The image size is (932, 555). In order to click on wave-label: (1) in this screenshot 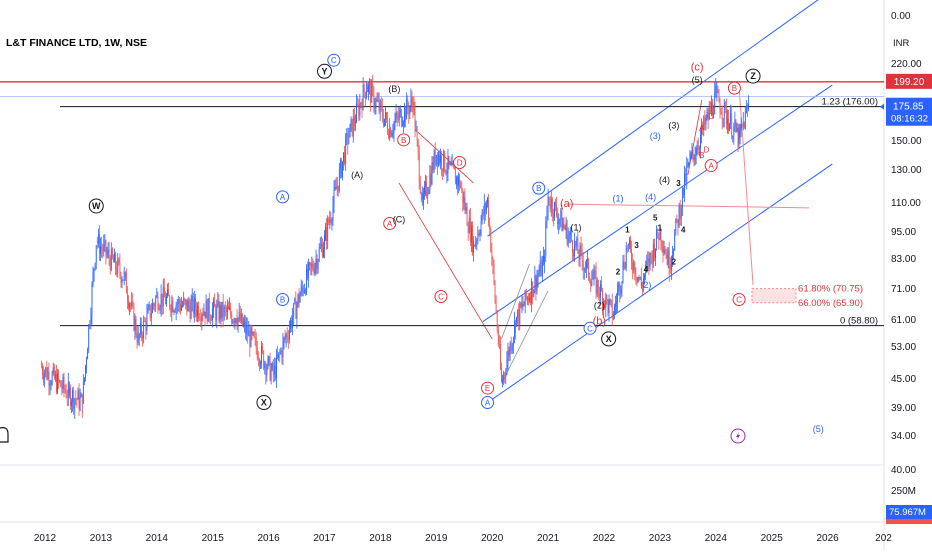, I will do `click(576, 228)`.